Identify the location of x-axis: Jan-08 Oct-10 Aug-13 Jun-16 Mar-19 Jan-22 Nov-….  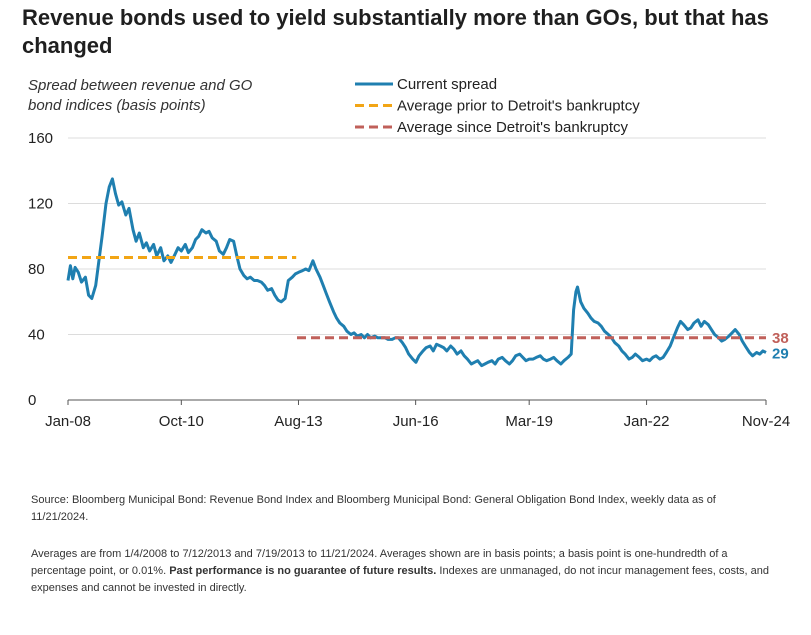
(417, 415).